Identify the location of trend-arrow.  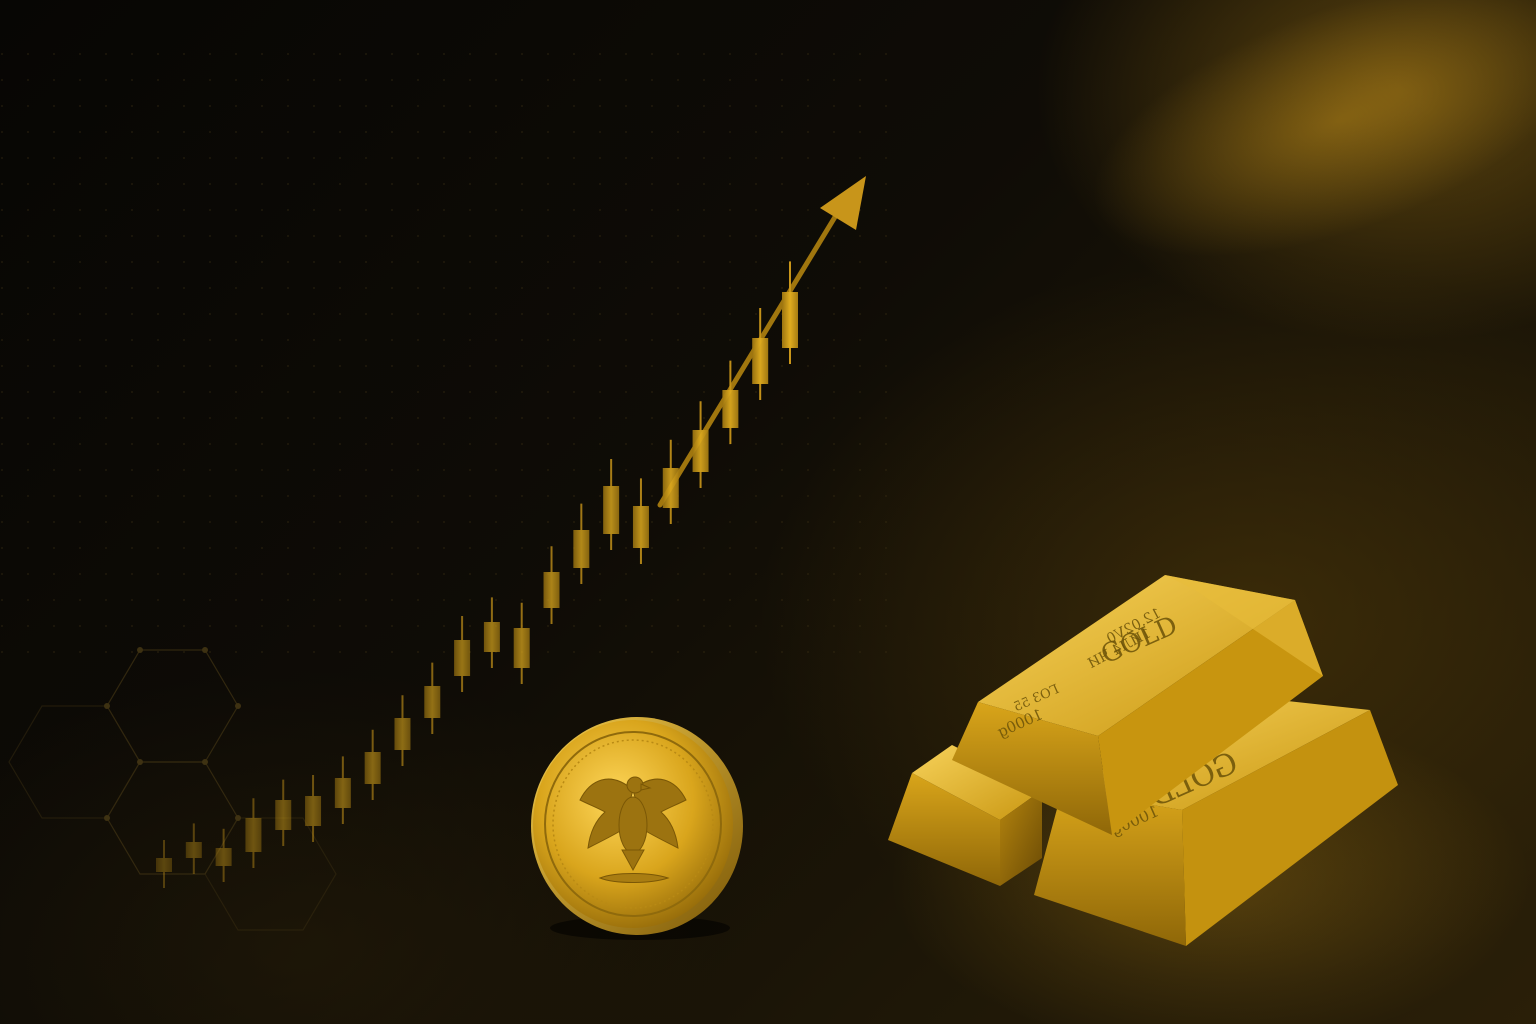
(761, 342).